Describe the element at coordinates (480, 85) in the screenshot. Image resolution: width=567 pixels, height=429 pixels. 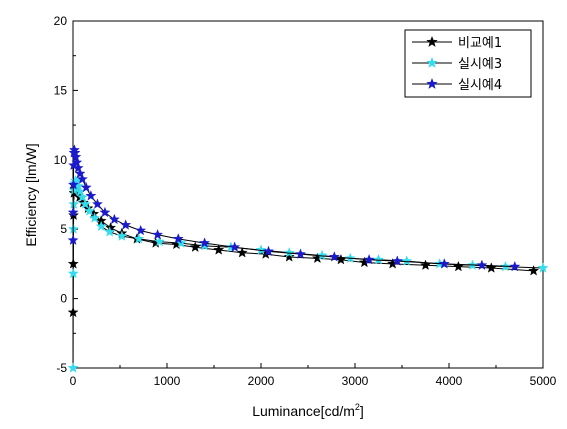
I see `legend-label: 실시예4` at that location.